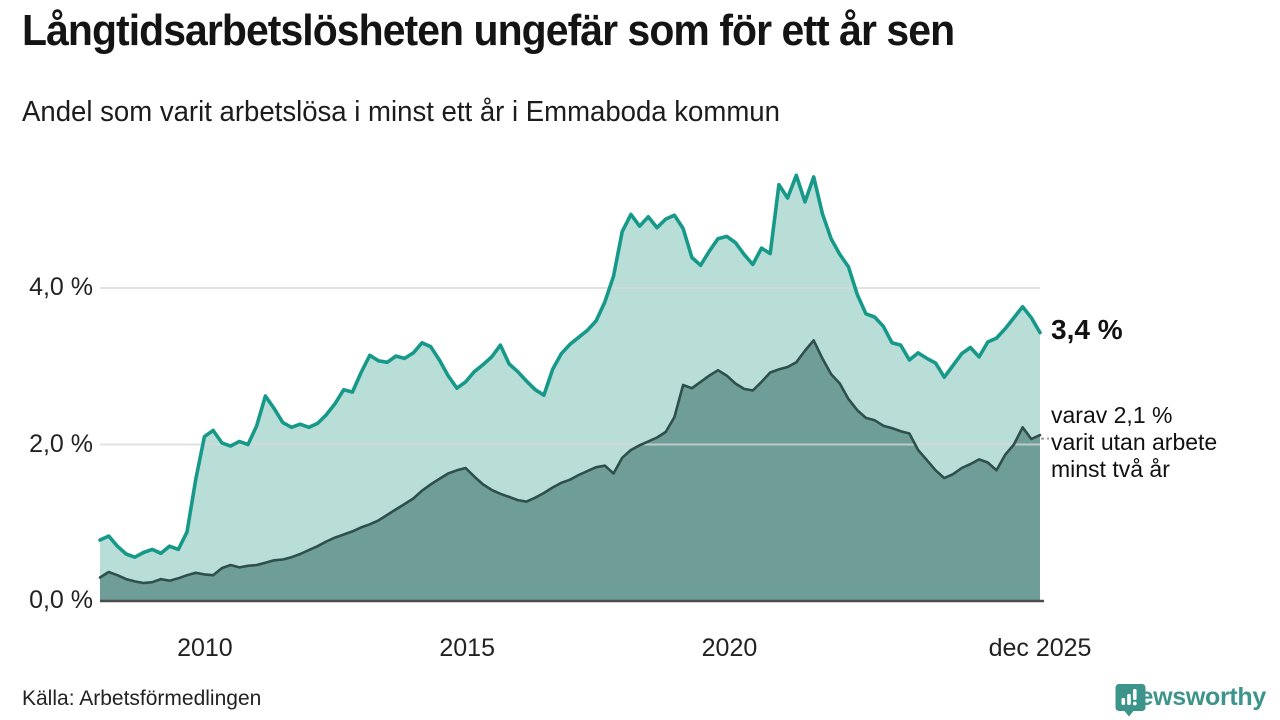 Image resolution: width=1280 pixels, height=720 pixels. Describe the element at coordinates (729, 648) in the screenshot. I see `x-tick-2020: 2020` at that location.